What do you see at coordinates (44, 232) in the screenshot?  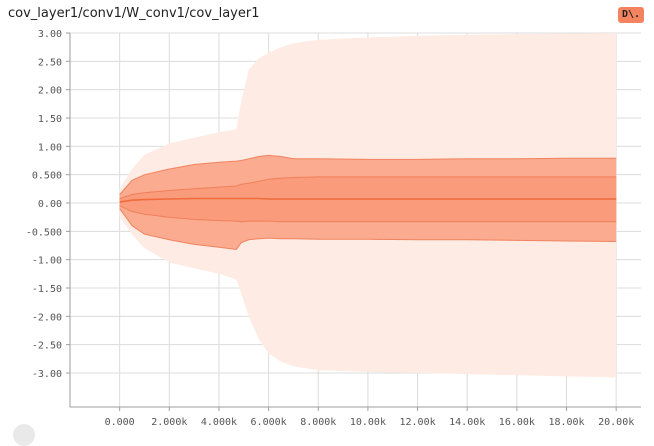 I see `y-tick-label: -0.500` at bounding box center [44, 232].